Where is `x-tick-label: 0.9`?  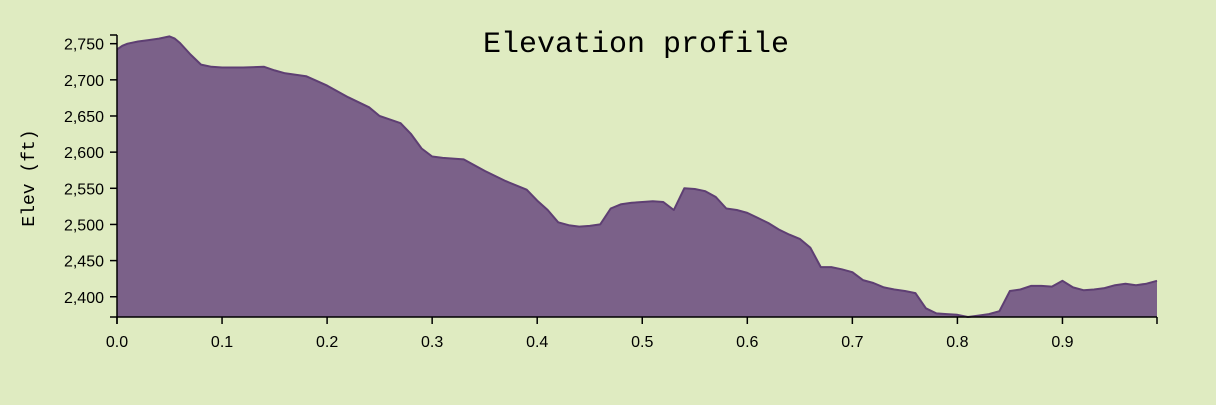 x-tick-label: 0.9 is located at coordinates (1062, 342).